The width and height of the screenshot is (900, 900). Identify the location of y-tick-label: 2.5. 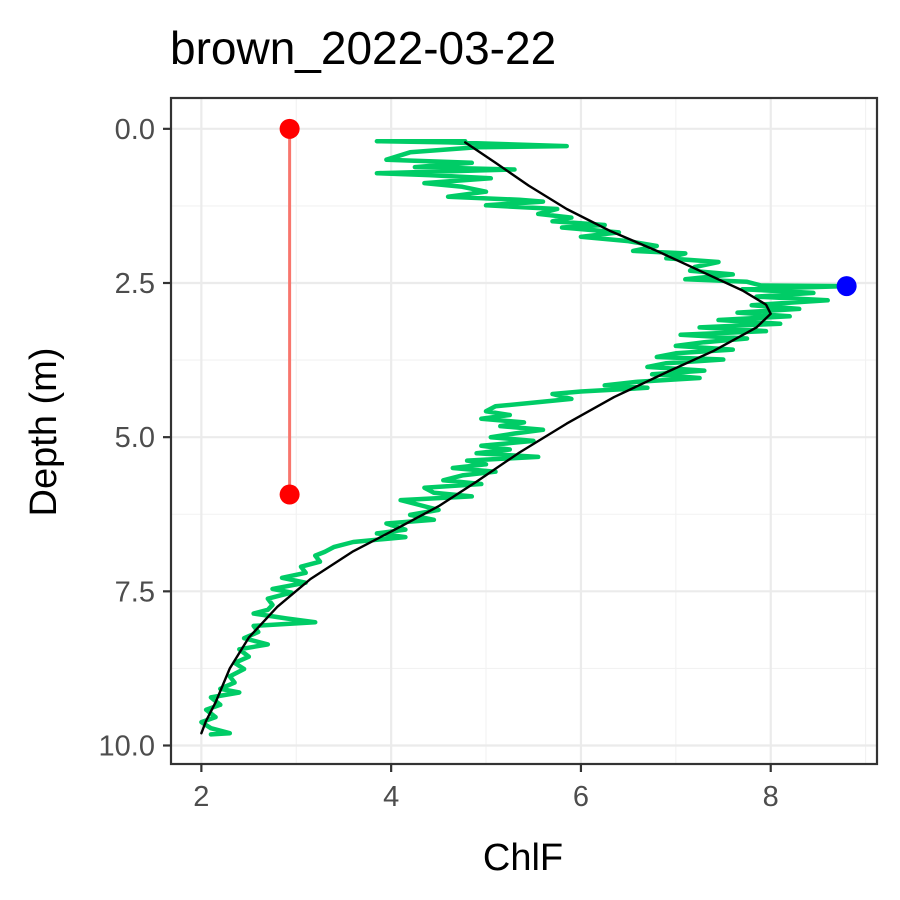
(135, 284).